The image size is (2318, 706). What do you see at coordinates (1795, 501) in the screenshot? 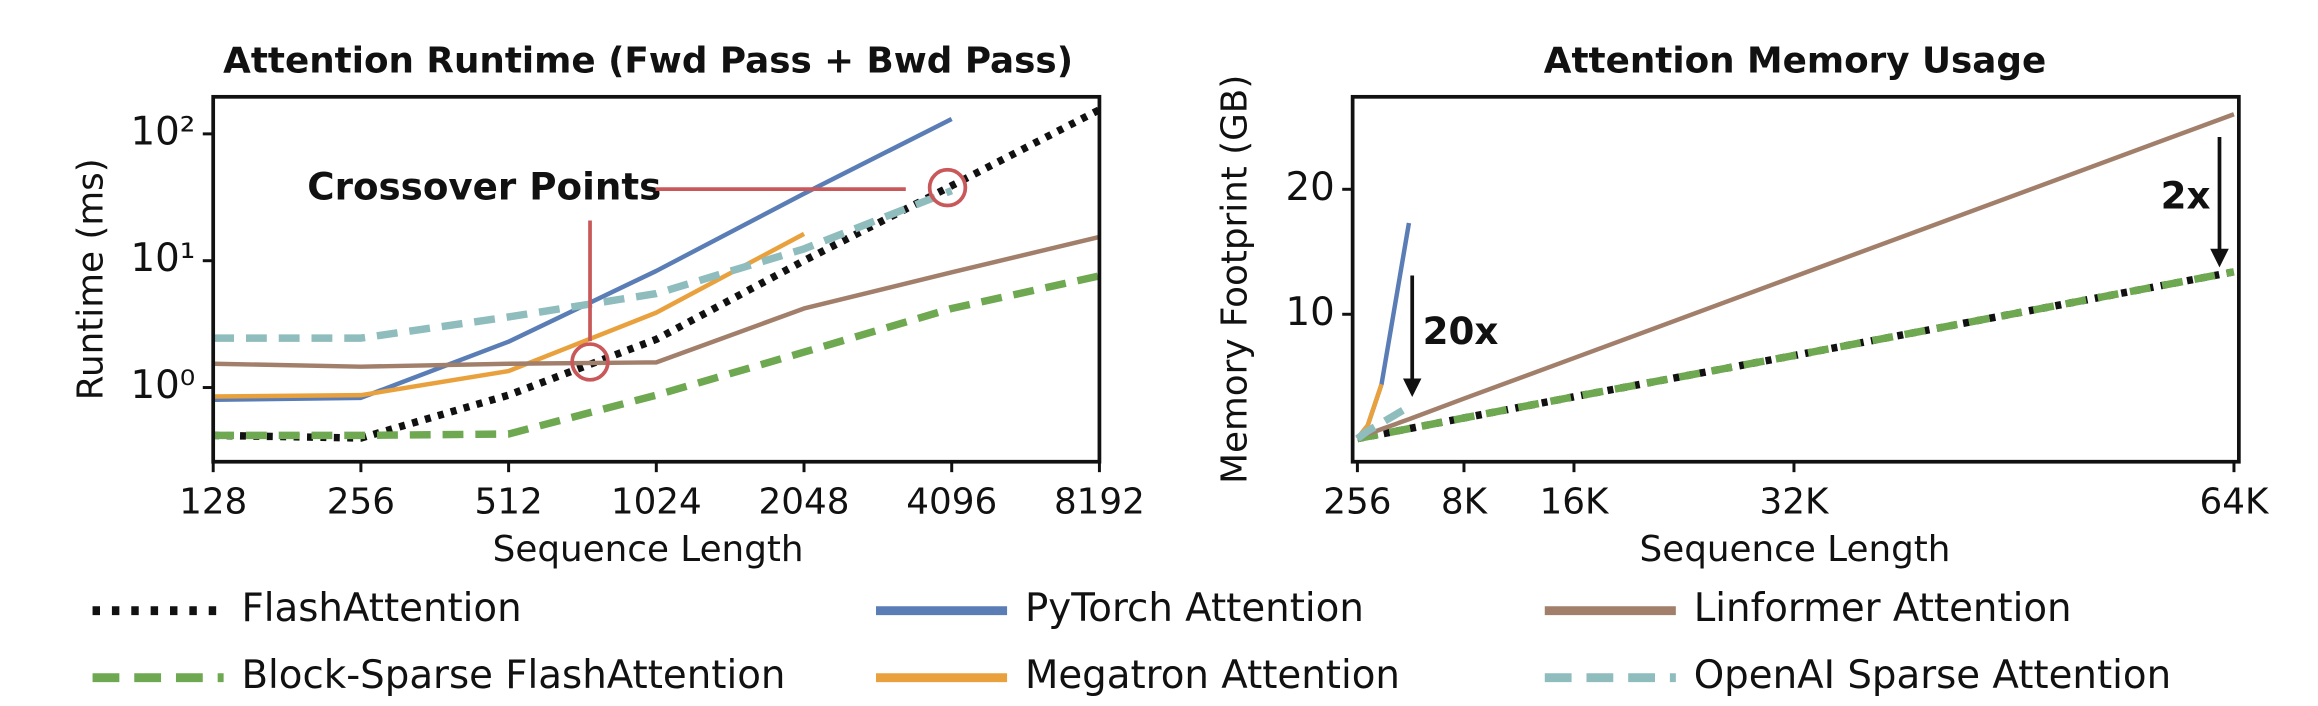
I see `x-tick-label: 32K` at bounding box center [1795, 501].